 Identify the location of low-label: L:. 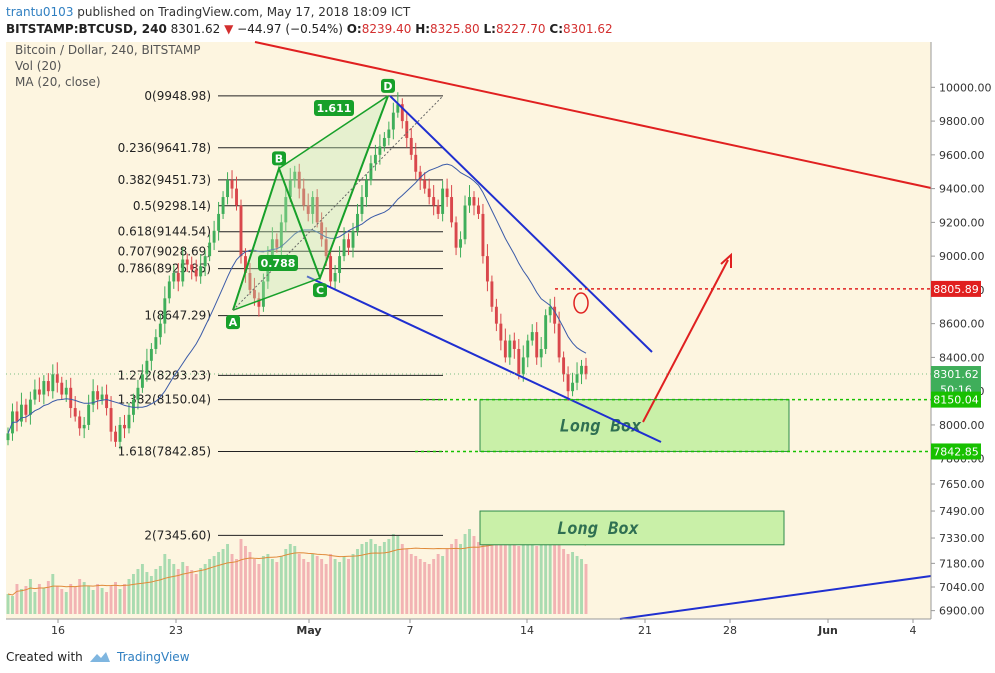
(489, 29).